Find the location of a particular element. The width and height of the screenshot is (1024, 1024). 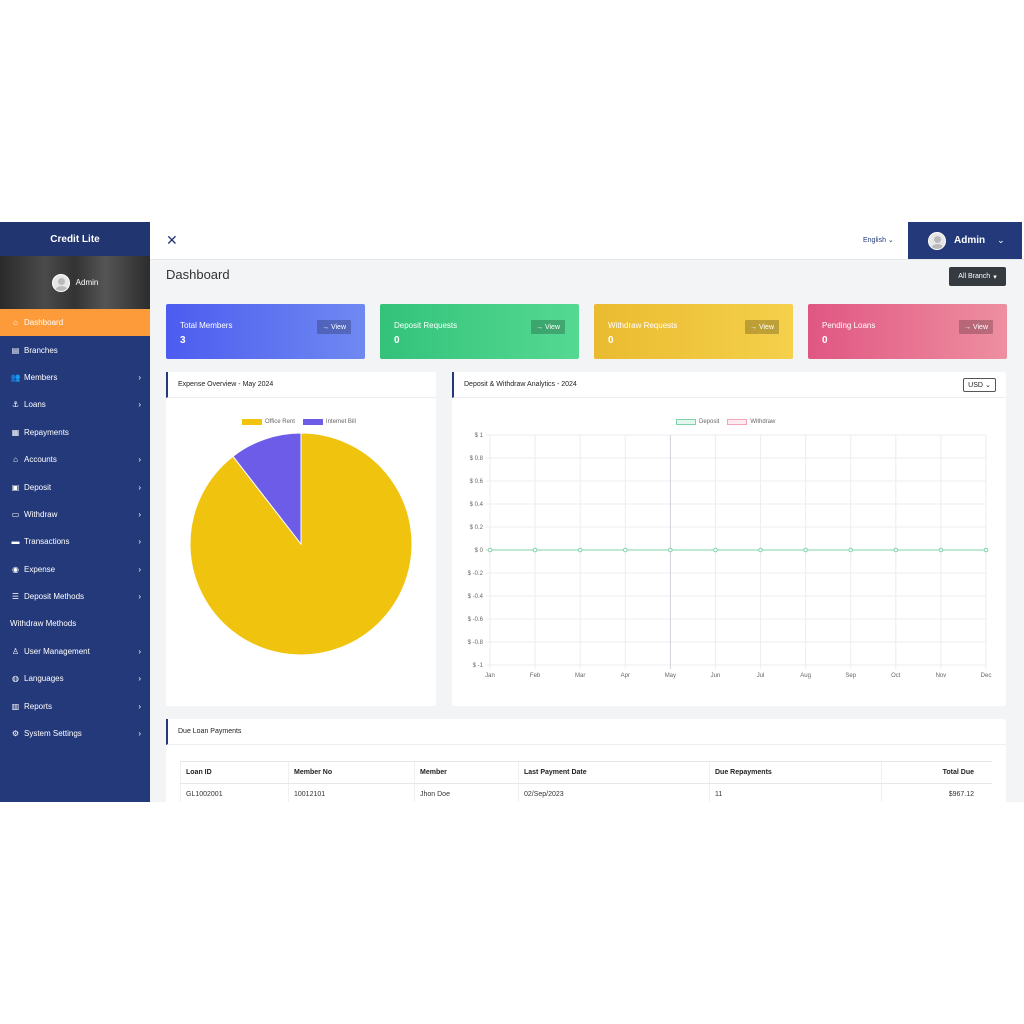

column-header: Member No is located at coordinates (351, 772).